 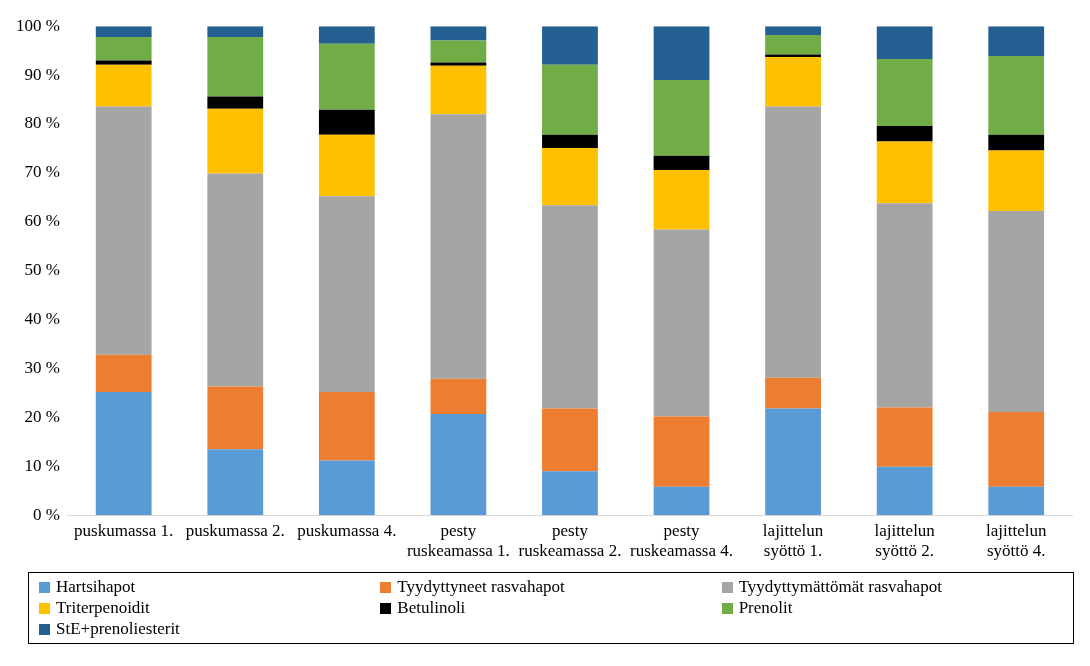 What do you see at coordinates (793, 540) in the screenshot?
I see `x-tick-label: lajittelun syöttö 1.` at bounding box center [793, 540].